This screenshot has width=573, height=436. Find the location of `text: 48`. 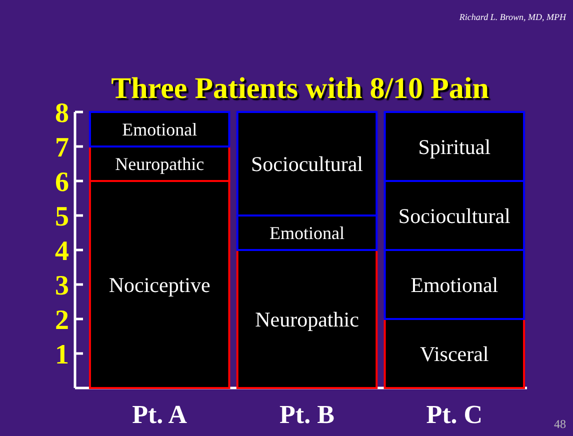

text: 48 is located at coordinates (560, 424).